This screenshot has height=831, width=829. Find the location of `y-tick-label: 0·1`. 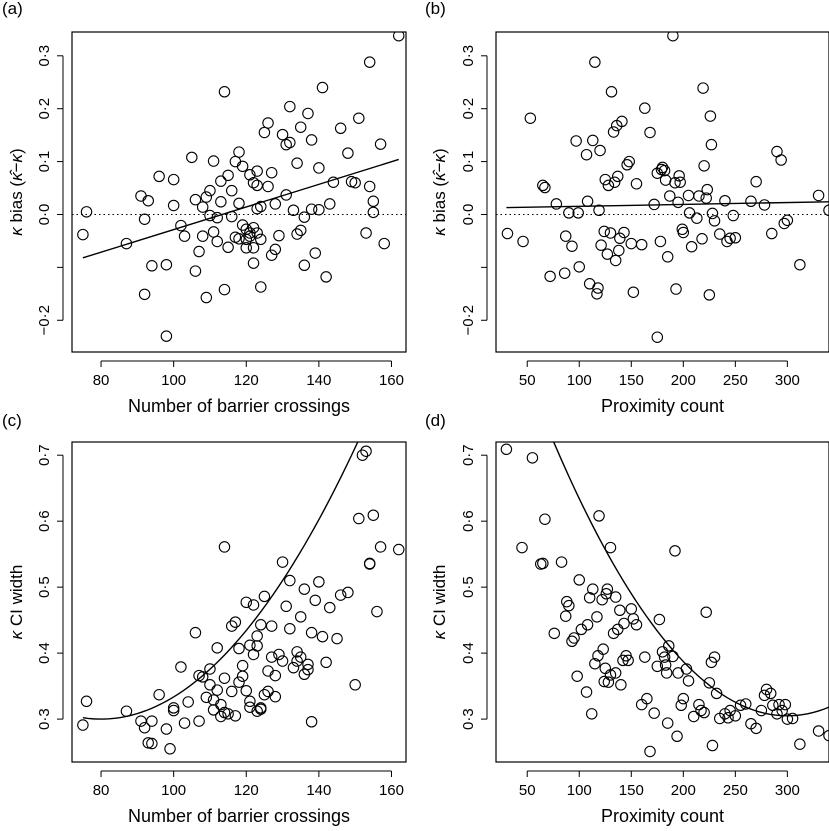

y-tick-label: 0·1 is located at coordinates (44, 162).